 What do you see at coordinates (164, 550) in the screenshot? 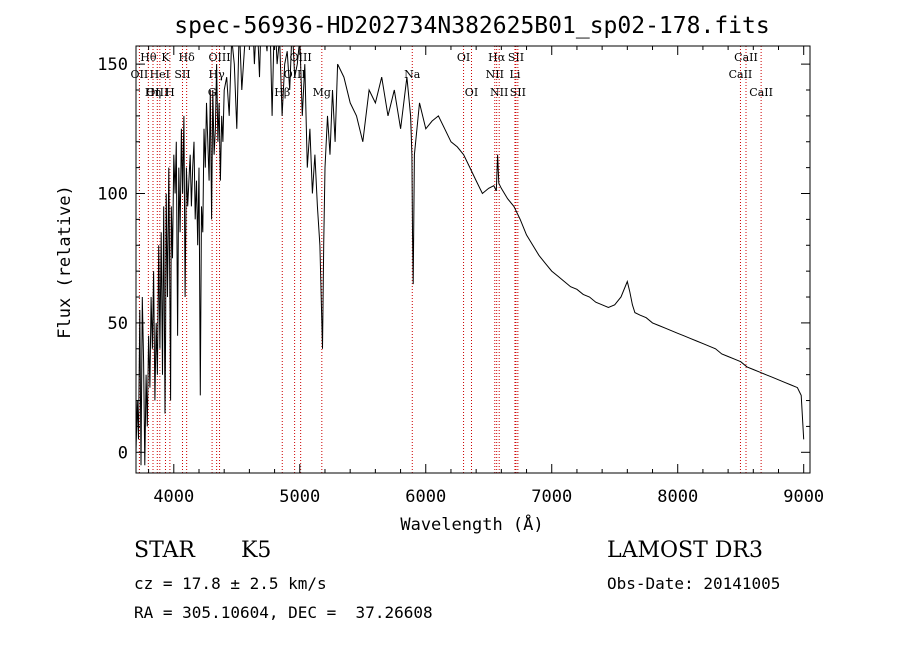
I see `object-class: STAR` at bounding box center [164, 550].